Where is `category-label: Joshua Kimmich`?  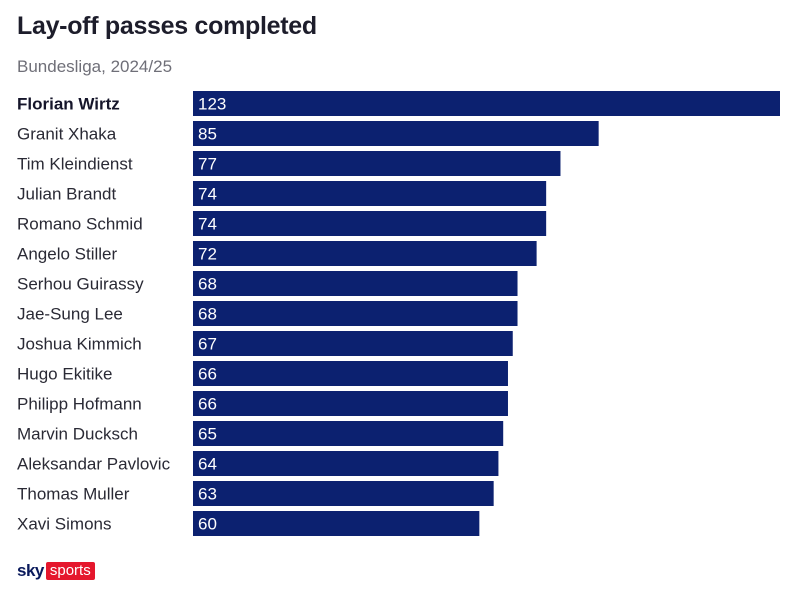
category-label: Joshua Kimmich is located at coordinates (79, 344).